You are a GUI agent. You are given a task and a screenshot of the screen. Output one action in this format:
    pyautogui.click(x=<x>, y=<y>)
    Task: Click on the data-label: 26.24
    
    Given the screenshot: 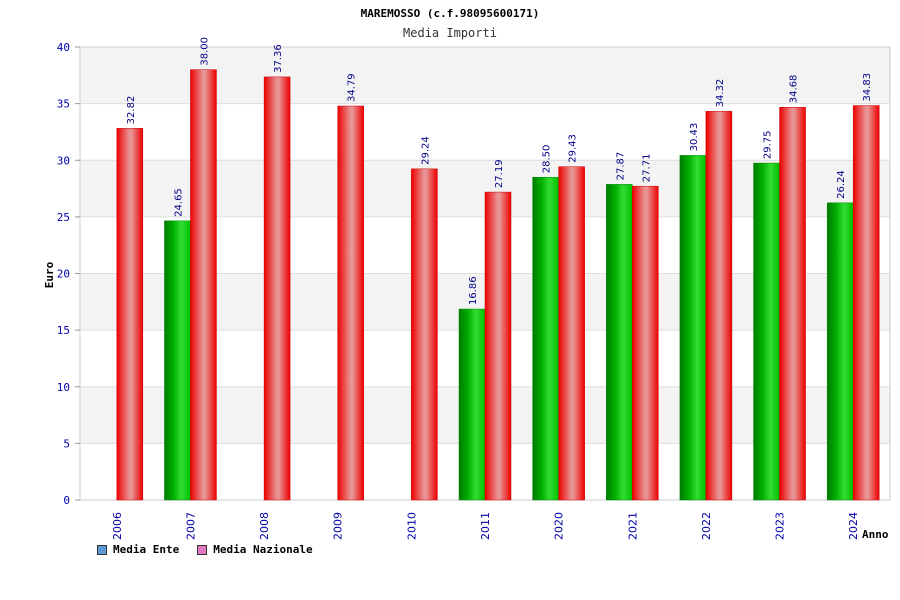 What is the action you would take?
    pyautogui.click(x=841, y=184)
    